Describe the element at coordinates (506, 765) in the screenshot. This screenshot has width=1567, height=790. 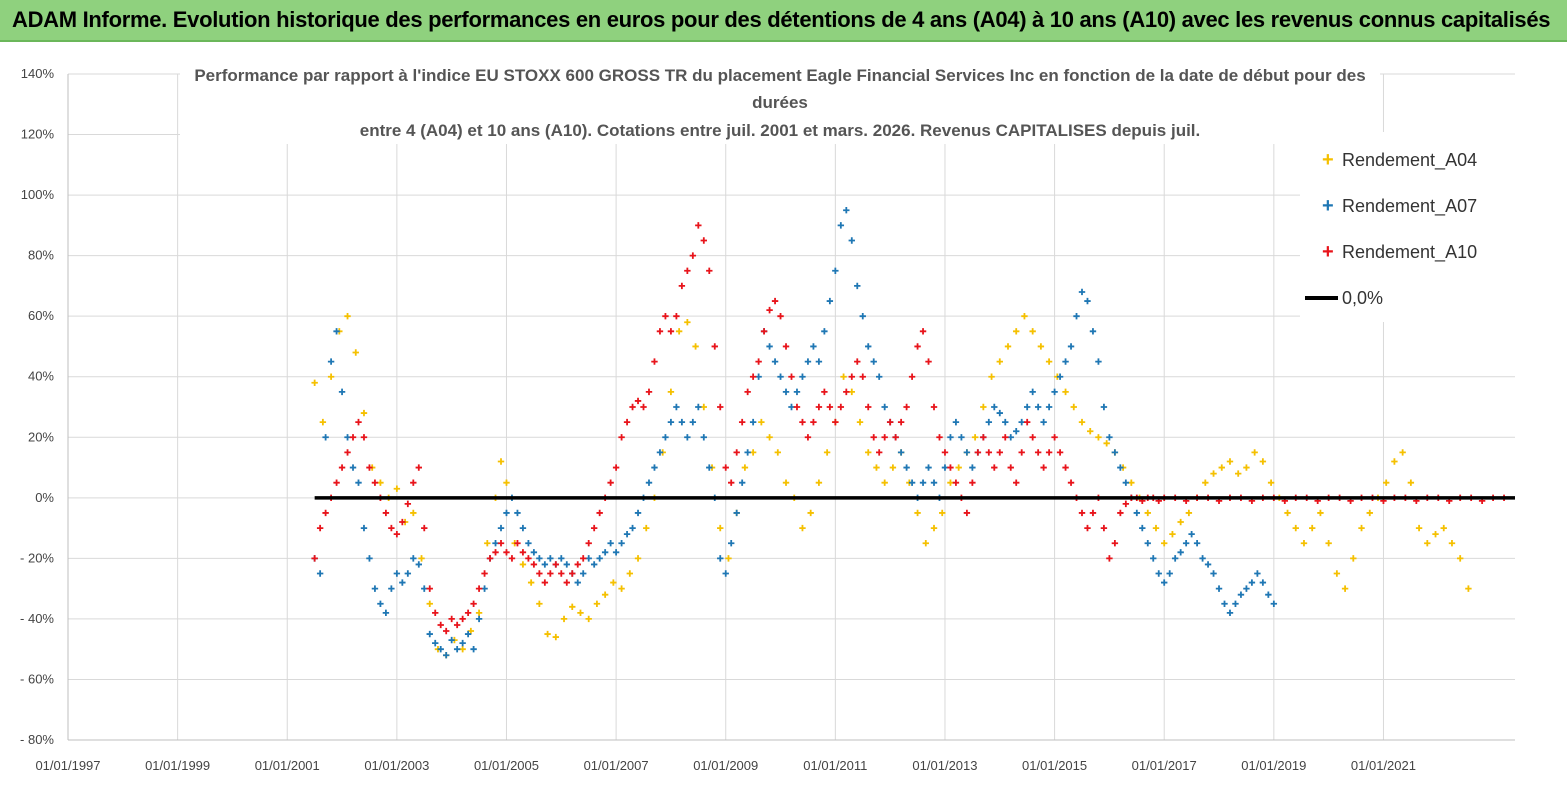
I see `x-tick-label: 01/01/2005` at that location.